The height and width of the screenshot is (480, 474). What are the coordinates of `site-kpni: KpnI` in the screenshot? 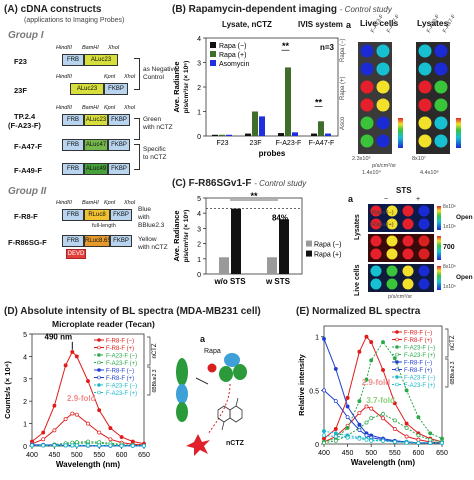 It's located at (110, 203).